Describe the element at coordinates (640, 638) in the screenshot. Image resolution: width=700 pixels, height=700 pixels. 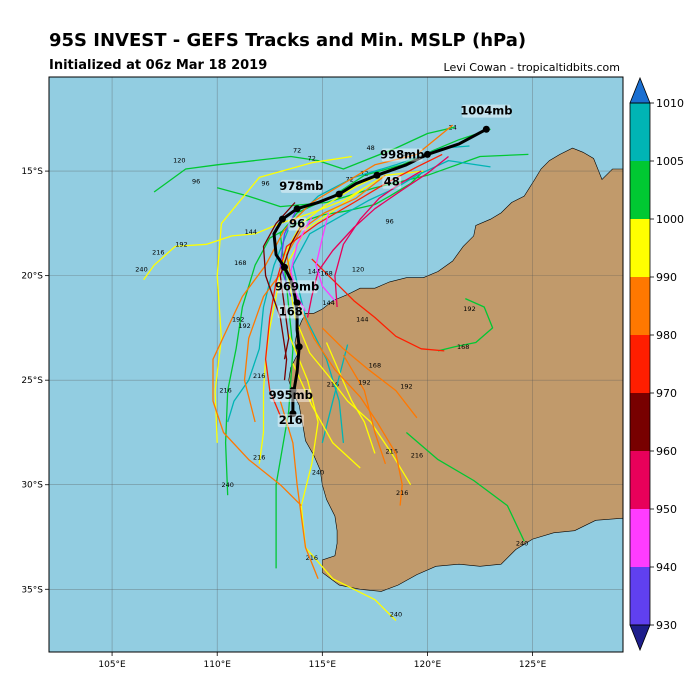
I see `colorbar-extend-low` at that location.